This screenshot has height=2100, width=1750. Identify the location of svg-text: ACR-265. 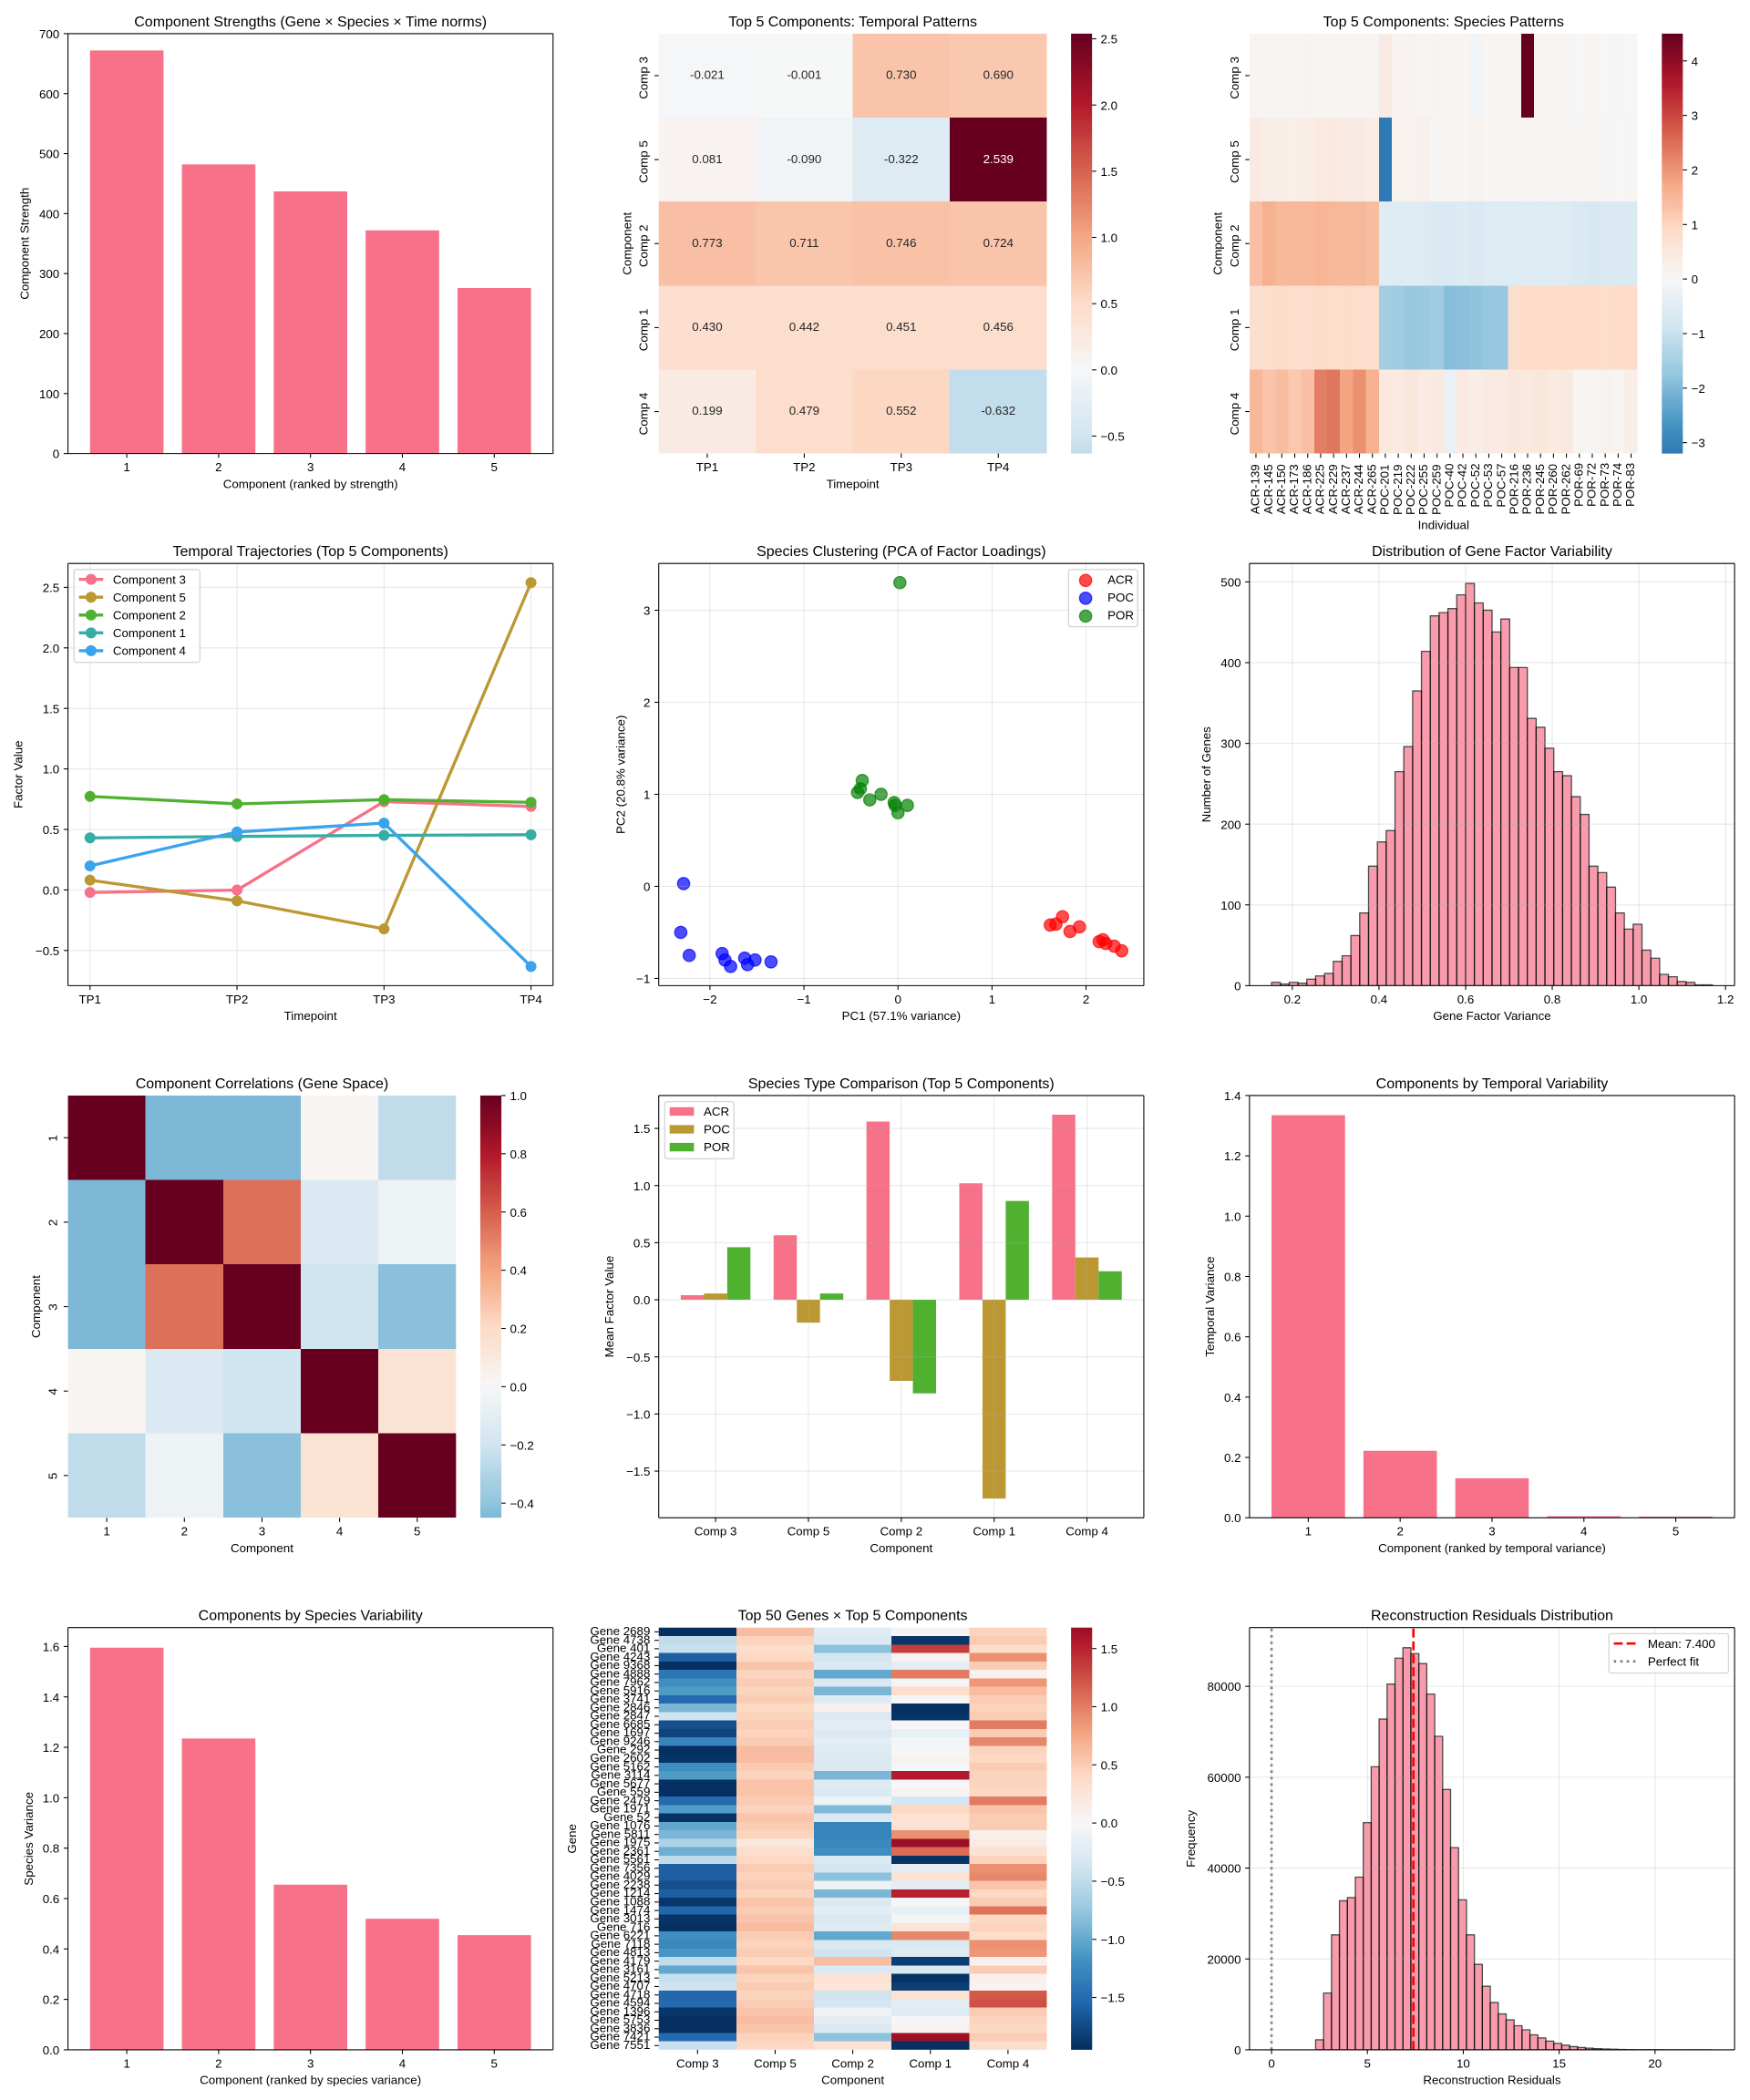
(1371, 489).